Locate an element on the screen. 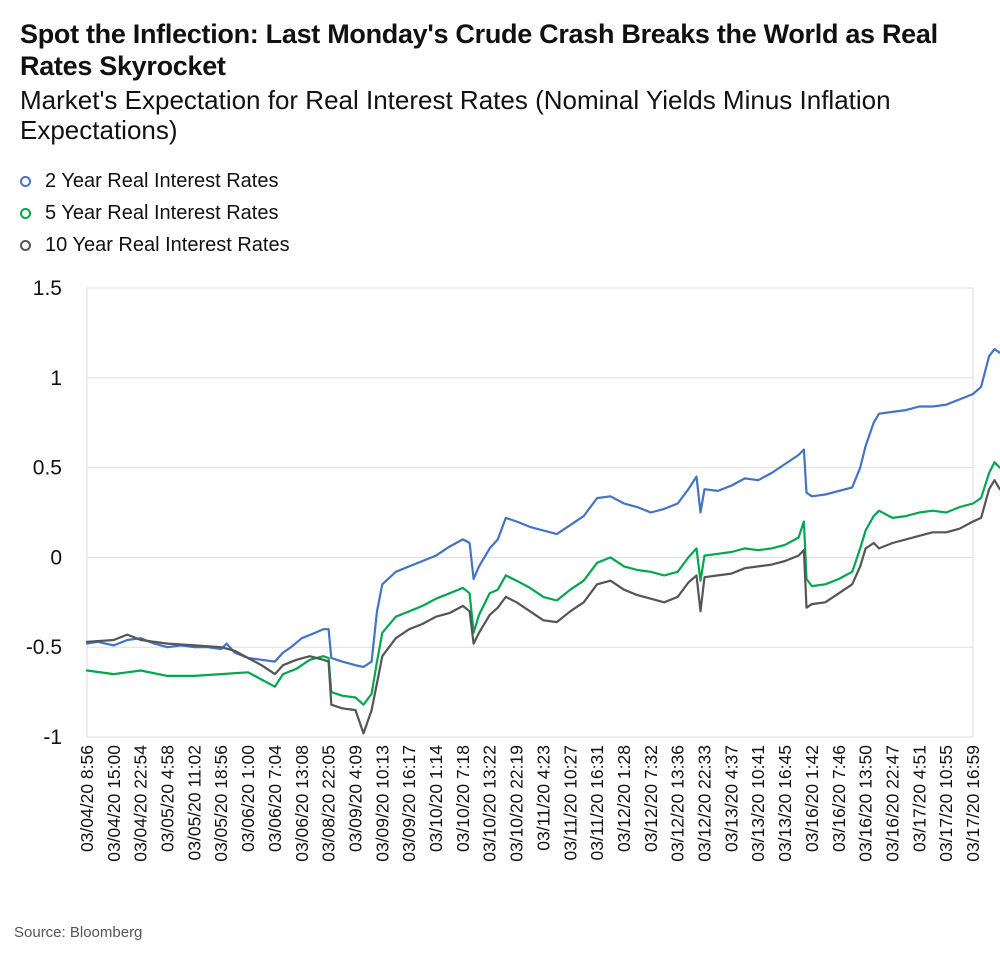 This screenshot has height=953, width=1000. x-tick-label: 03/10/20 7:18 is located at coordinates (463, 798).